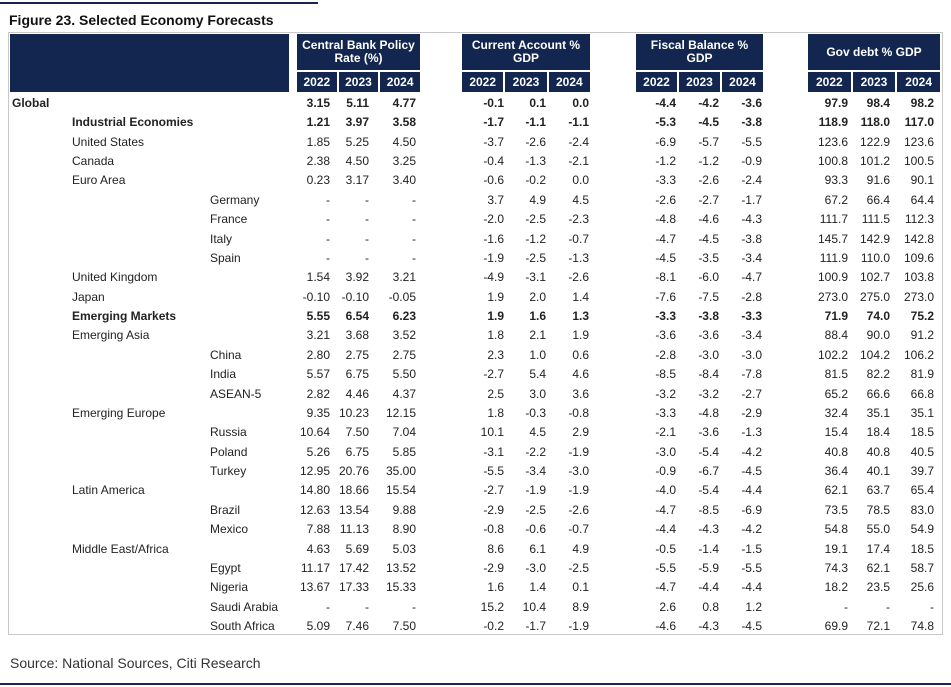  Describe the element at coordinates (580, 374) in the screenshot. I see `cell-value: 4.6` at that location.